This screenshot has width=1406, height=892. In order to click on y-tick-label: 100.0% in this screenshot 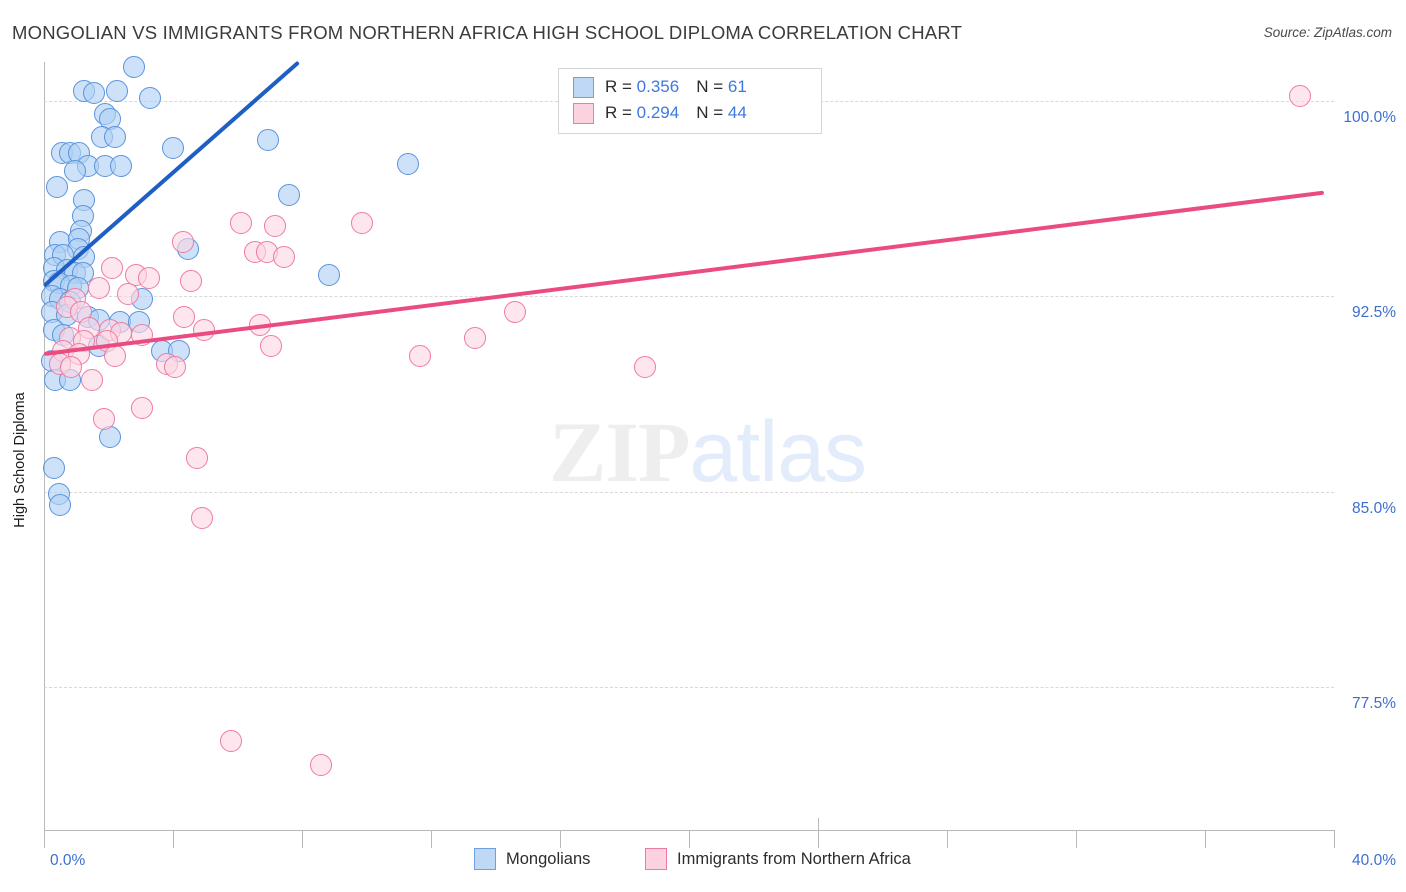, I will do `click(1369, 118)`.